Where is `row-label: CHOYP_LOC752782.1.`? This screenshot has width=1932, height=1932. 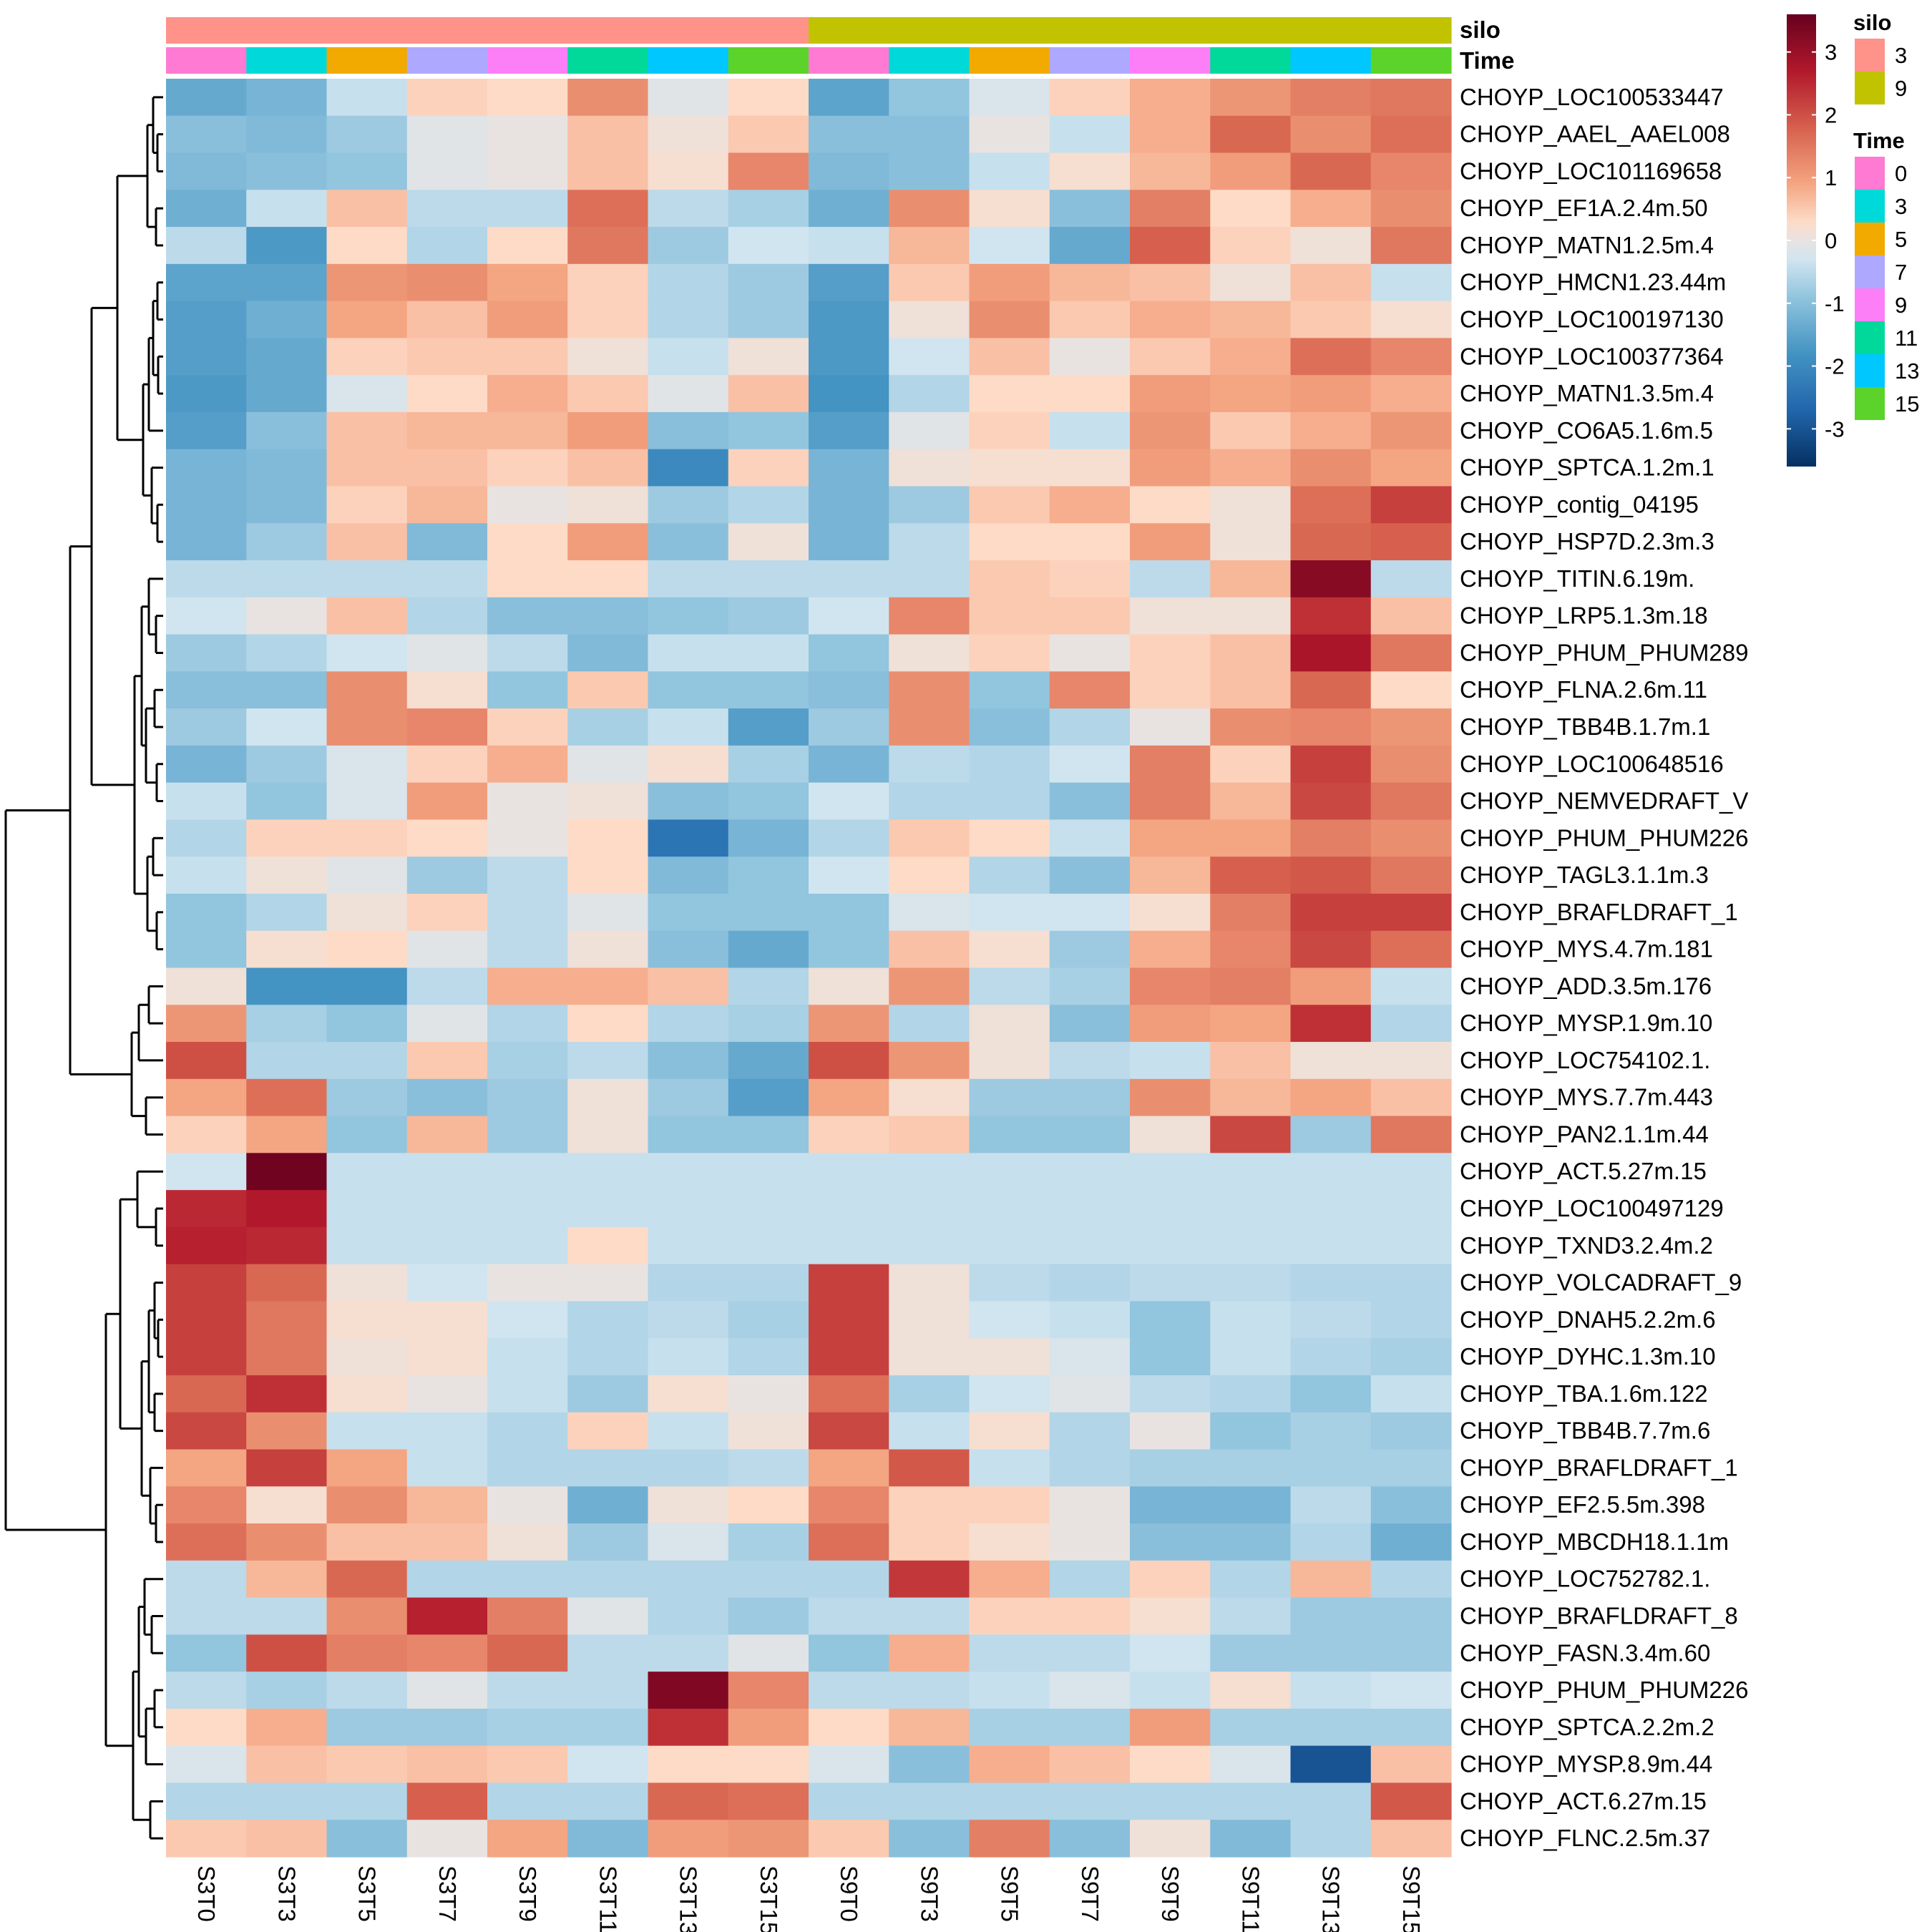
row-label: CHOYP_LOC752782.1. is located at coordinates (1585, 1579).